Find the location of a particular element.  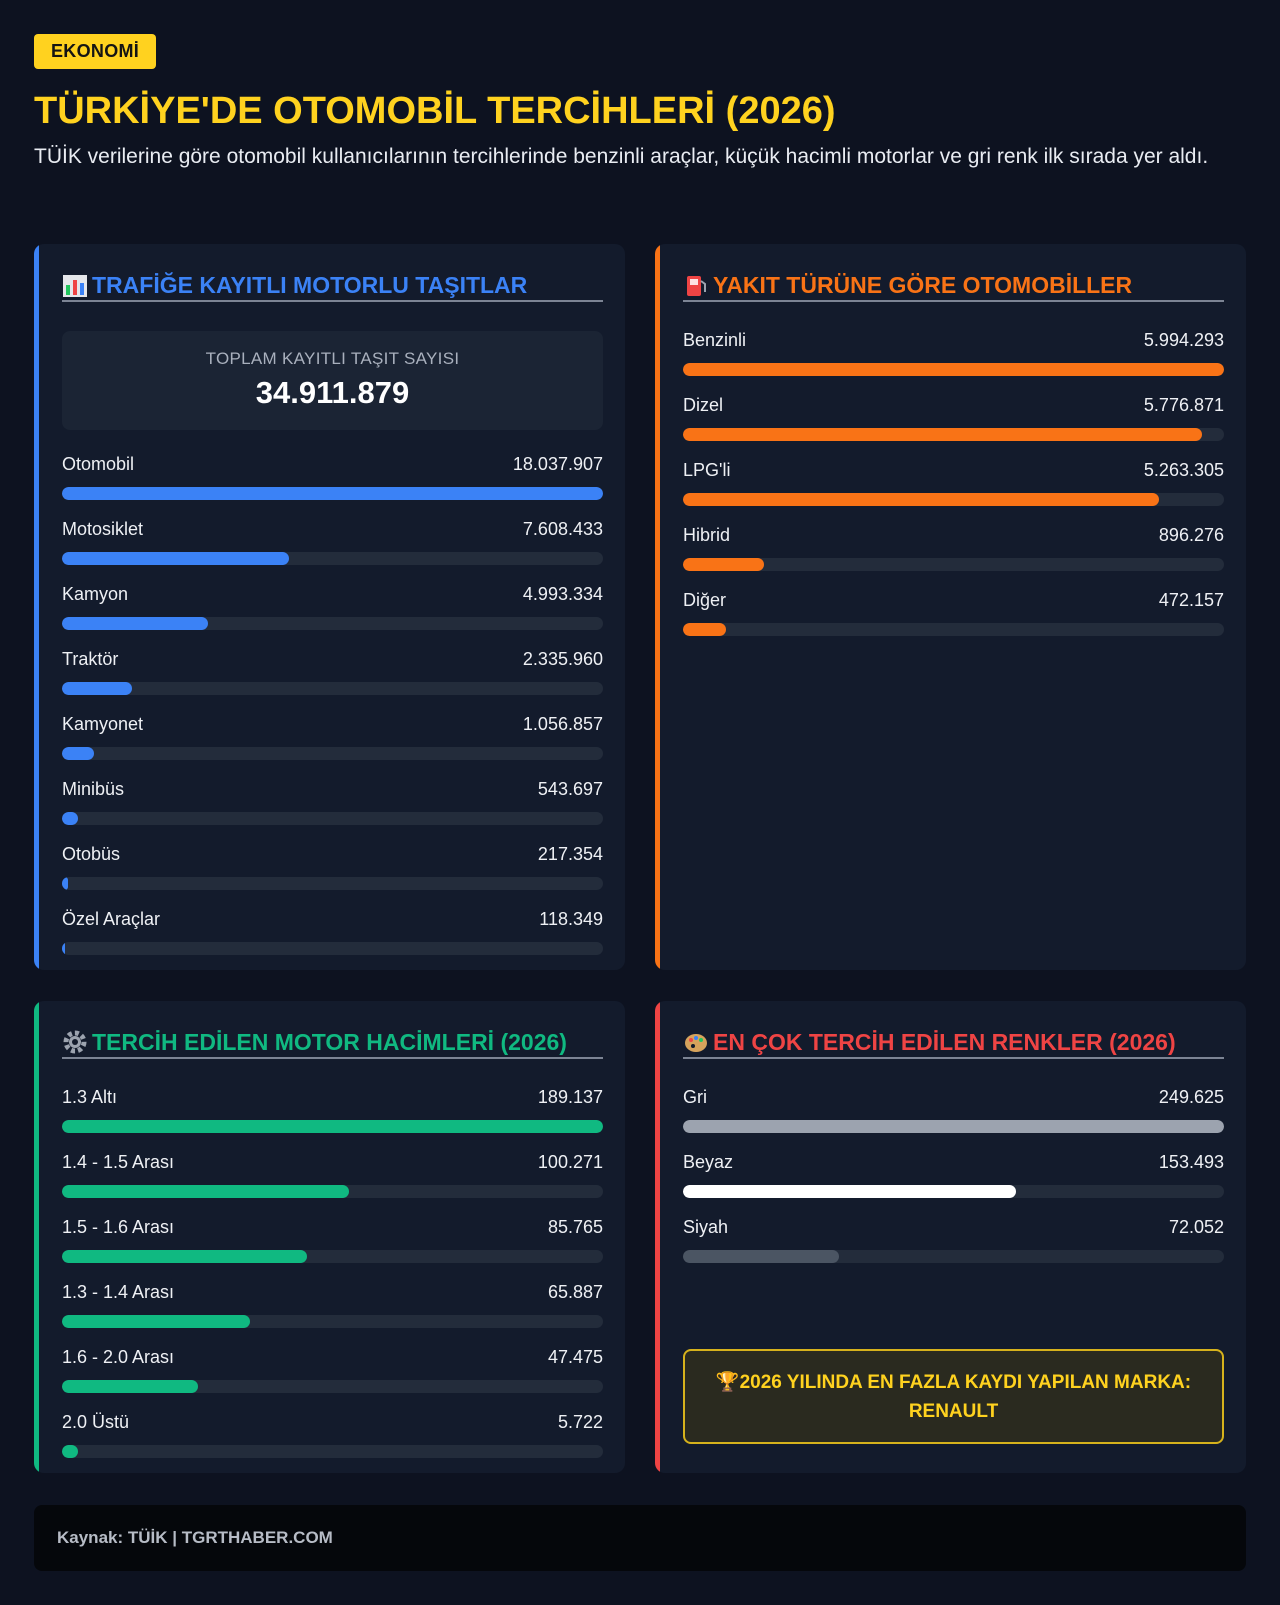

bar-value: 153.493 is located at coordinates (1191, 1162).